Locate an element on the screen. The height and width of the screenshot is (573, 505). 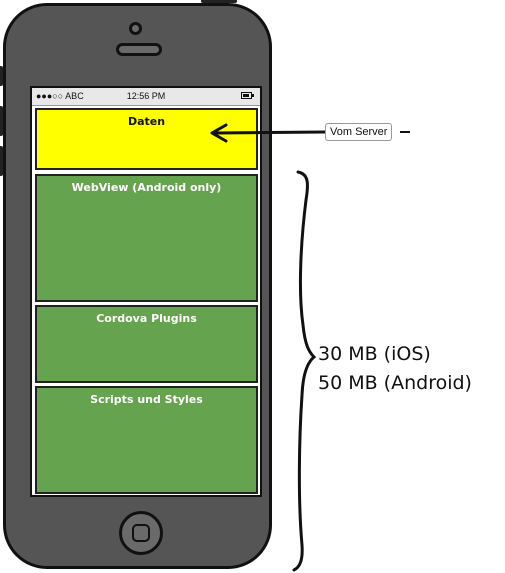
status-time: 12:56 PM is located at coordinates (146, 96).